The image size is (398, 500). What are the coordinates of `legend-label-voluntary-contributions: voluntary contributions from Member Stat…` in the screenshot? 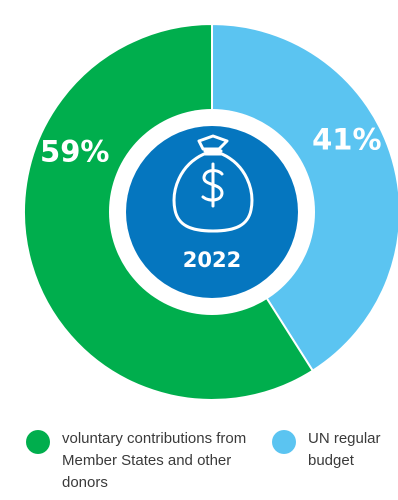 It's located at (154, 460).